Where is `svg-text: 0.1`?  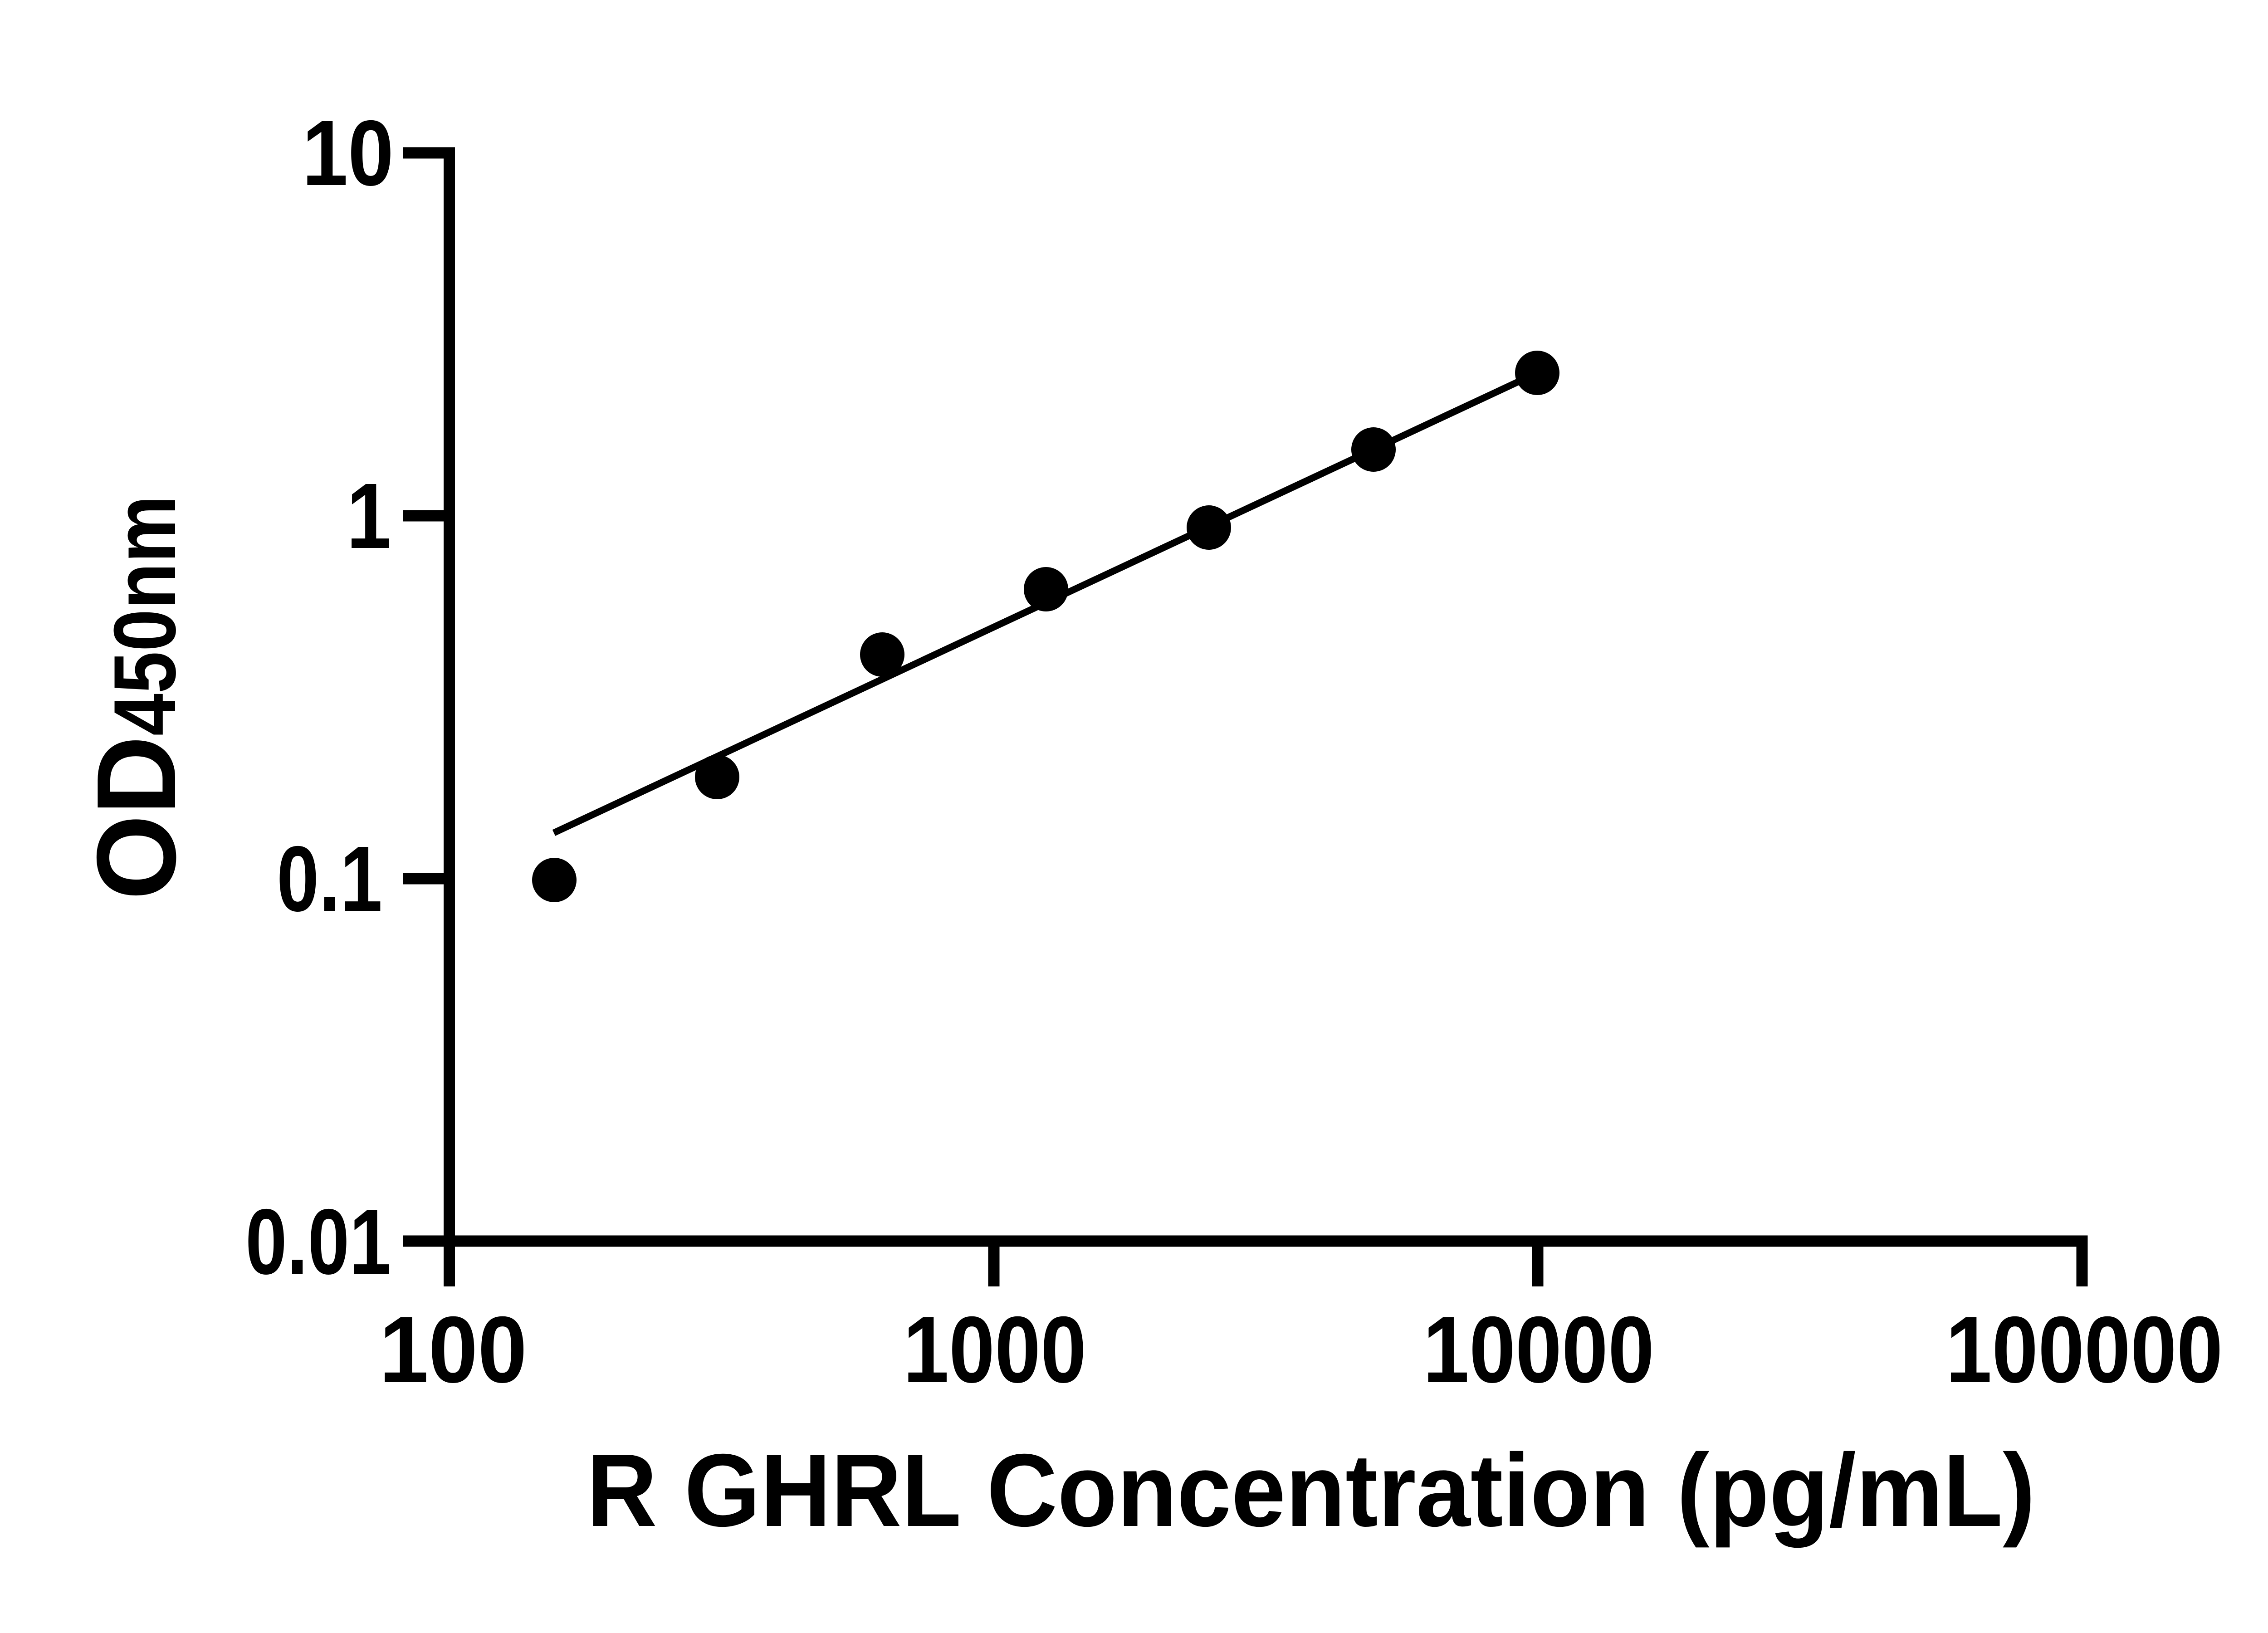
svg-text: 0.1 is located at coordinates (330, 879).